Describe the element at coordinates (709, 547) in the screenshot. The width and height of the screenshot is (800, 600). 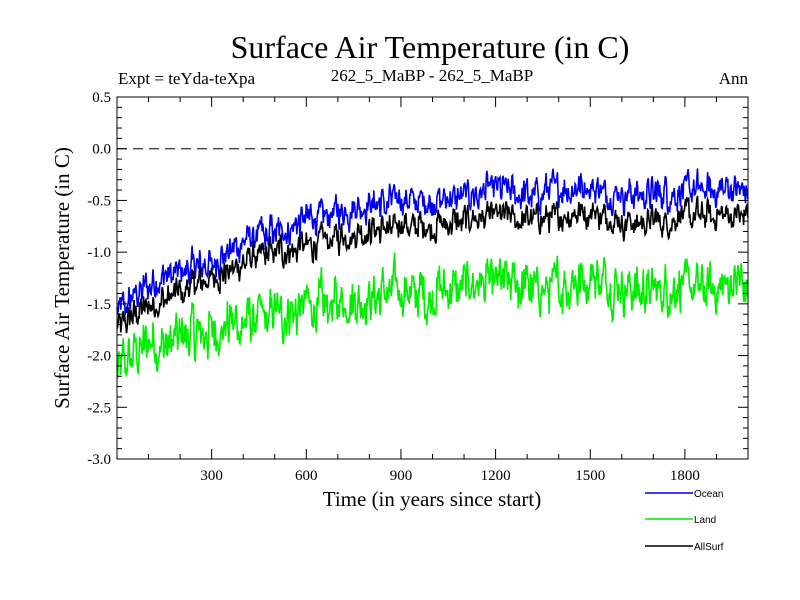
I see `legend-label-allsurf: AllSurf` at that location.